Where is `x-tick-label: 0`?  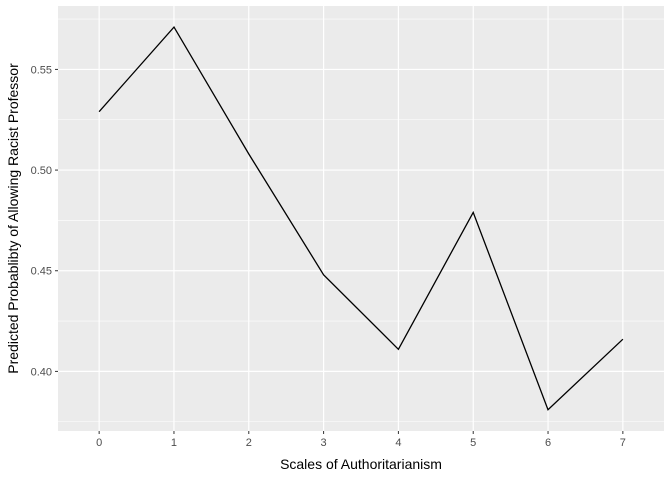 x-tick-label: 0 is located at coordinates (99, 443).